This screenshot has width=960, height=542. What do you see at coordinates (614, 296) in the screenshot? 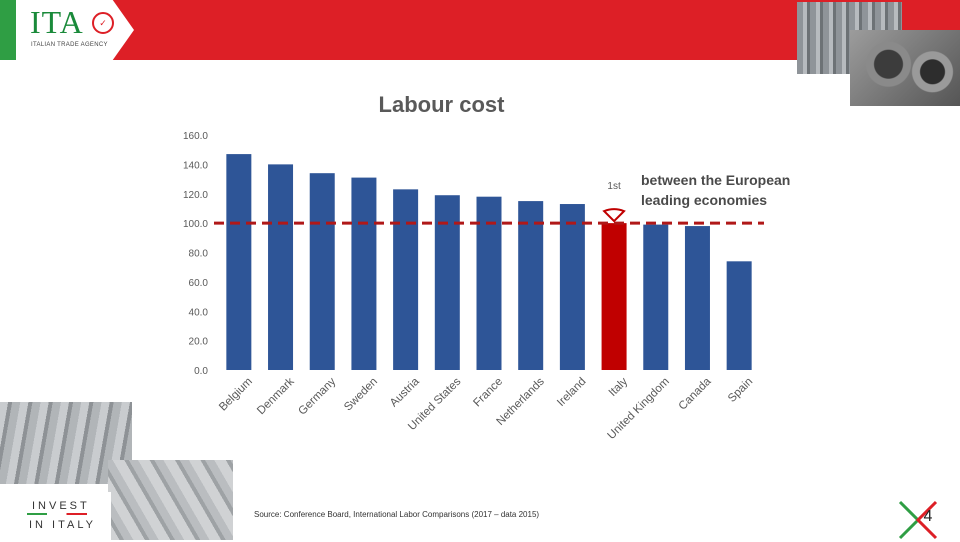
I see `bar-italy` at bounding box center [614, 296].